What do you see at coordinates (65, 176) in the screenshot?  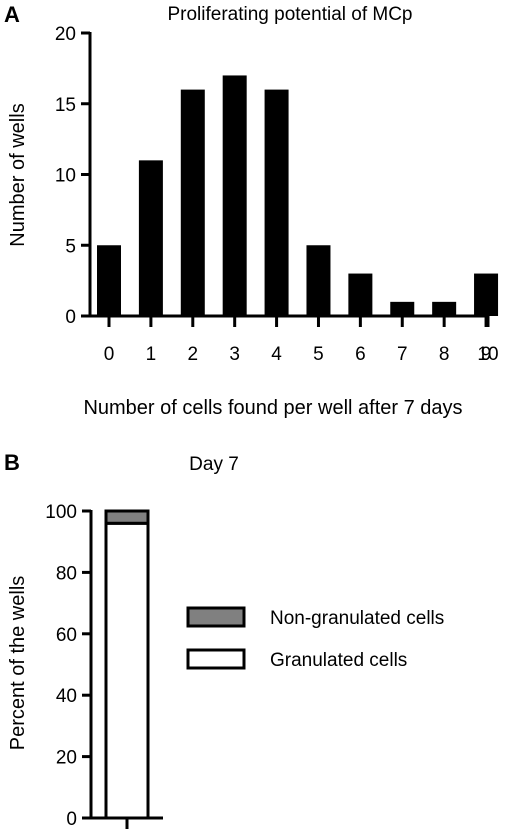 I see `chart-a-y-tick-label: 10` at bounding box center [65, 176].